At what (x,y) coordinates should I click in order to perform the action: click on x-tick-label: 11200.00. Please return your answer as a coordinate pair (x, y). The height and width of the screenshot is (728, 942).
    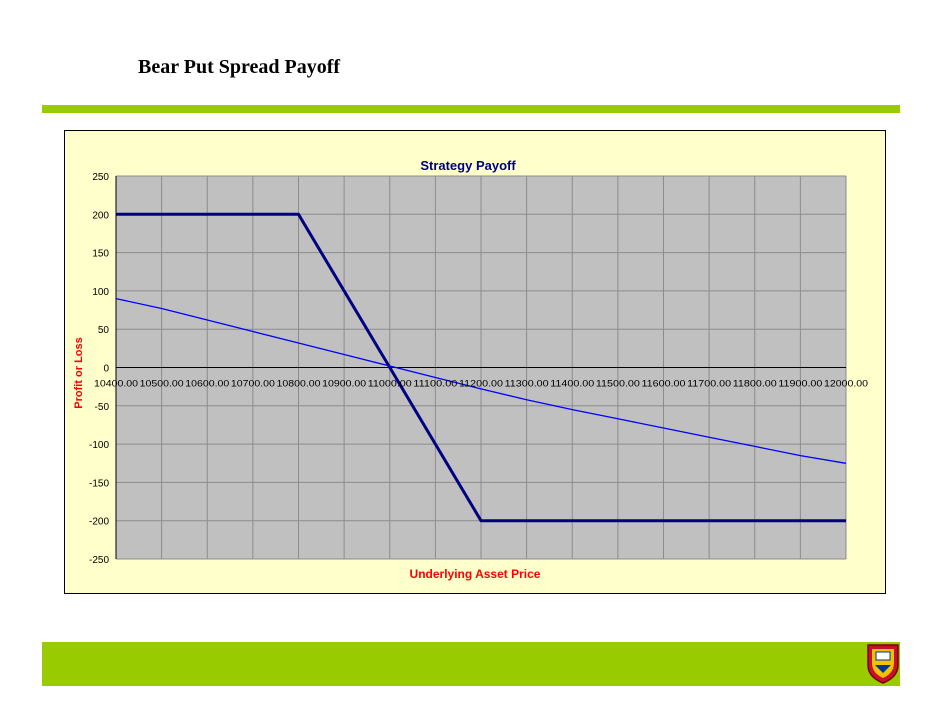
    Looking at the image, I should click on (481, 384).